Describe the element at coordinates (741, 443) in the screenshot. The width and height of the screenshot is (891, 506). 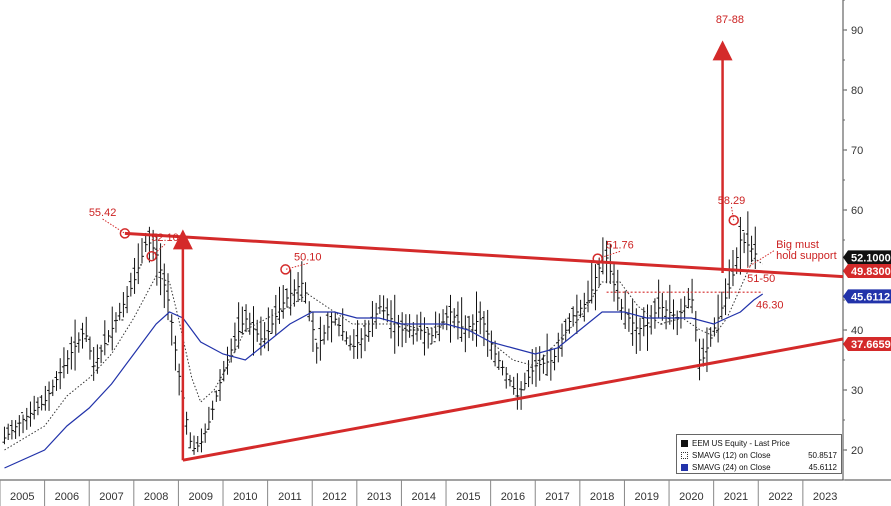
I see `legend-label: EEM US Equity - Last Price` at that location.